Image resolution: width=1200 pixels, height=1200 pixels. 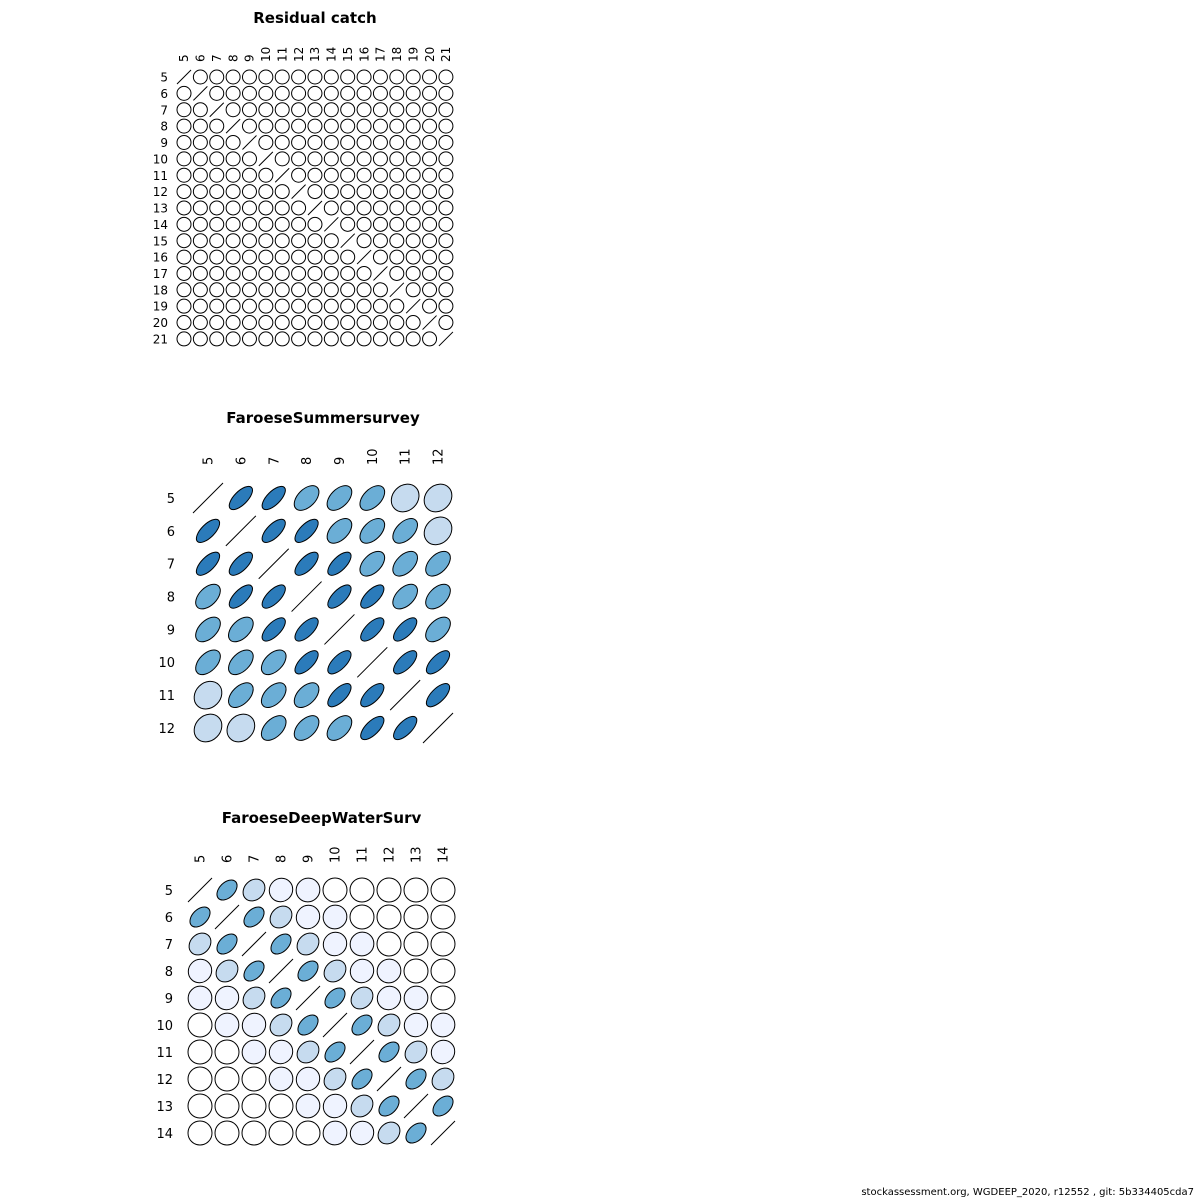 I want to click on row-tick-label: 12, so click(x=166, y=729).